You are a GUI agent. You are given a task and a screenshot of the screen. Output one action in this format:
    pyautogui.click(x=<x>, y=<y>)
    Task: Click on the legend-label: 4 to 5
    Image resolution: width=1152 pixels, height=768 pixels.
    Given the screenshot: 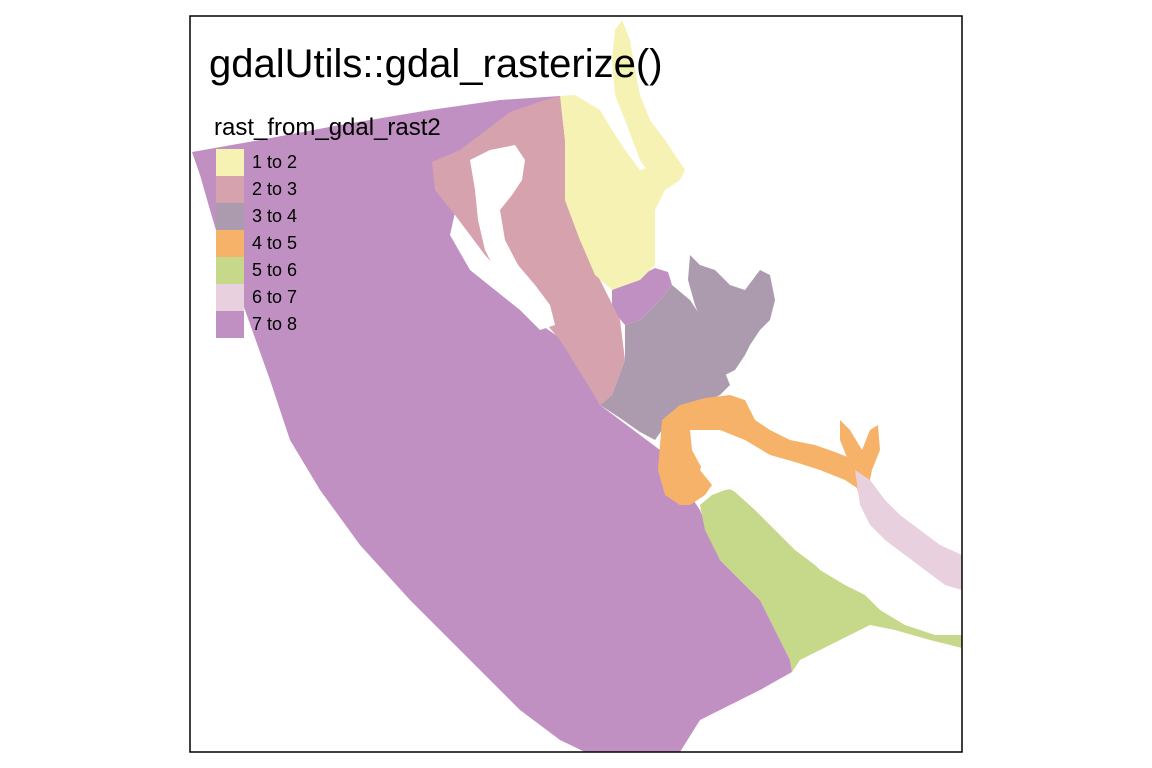 What is the action you would take?
    pyautogui.click(x=275, y=243)
    